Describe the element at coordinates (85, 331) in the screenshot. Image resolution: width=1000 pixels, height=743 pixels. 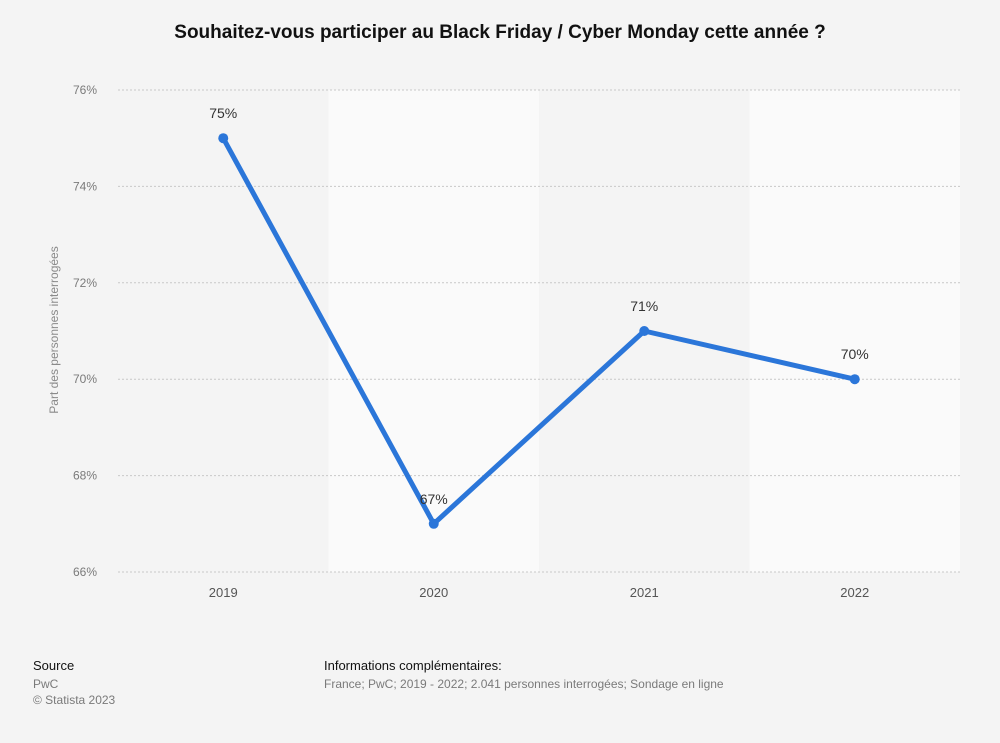
I see `y-axis-ticks: 66% 68% 70% 72% 74% 76%` at that location.